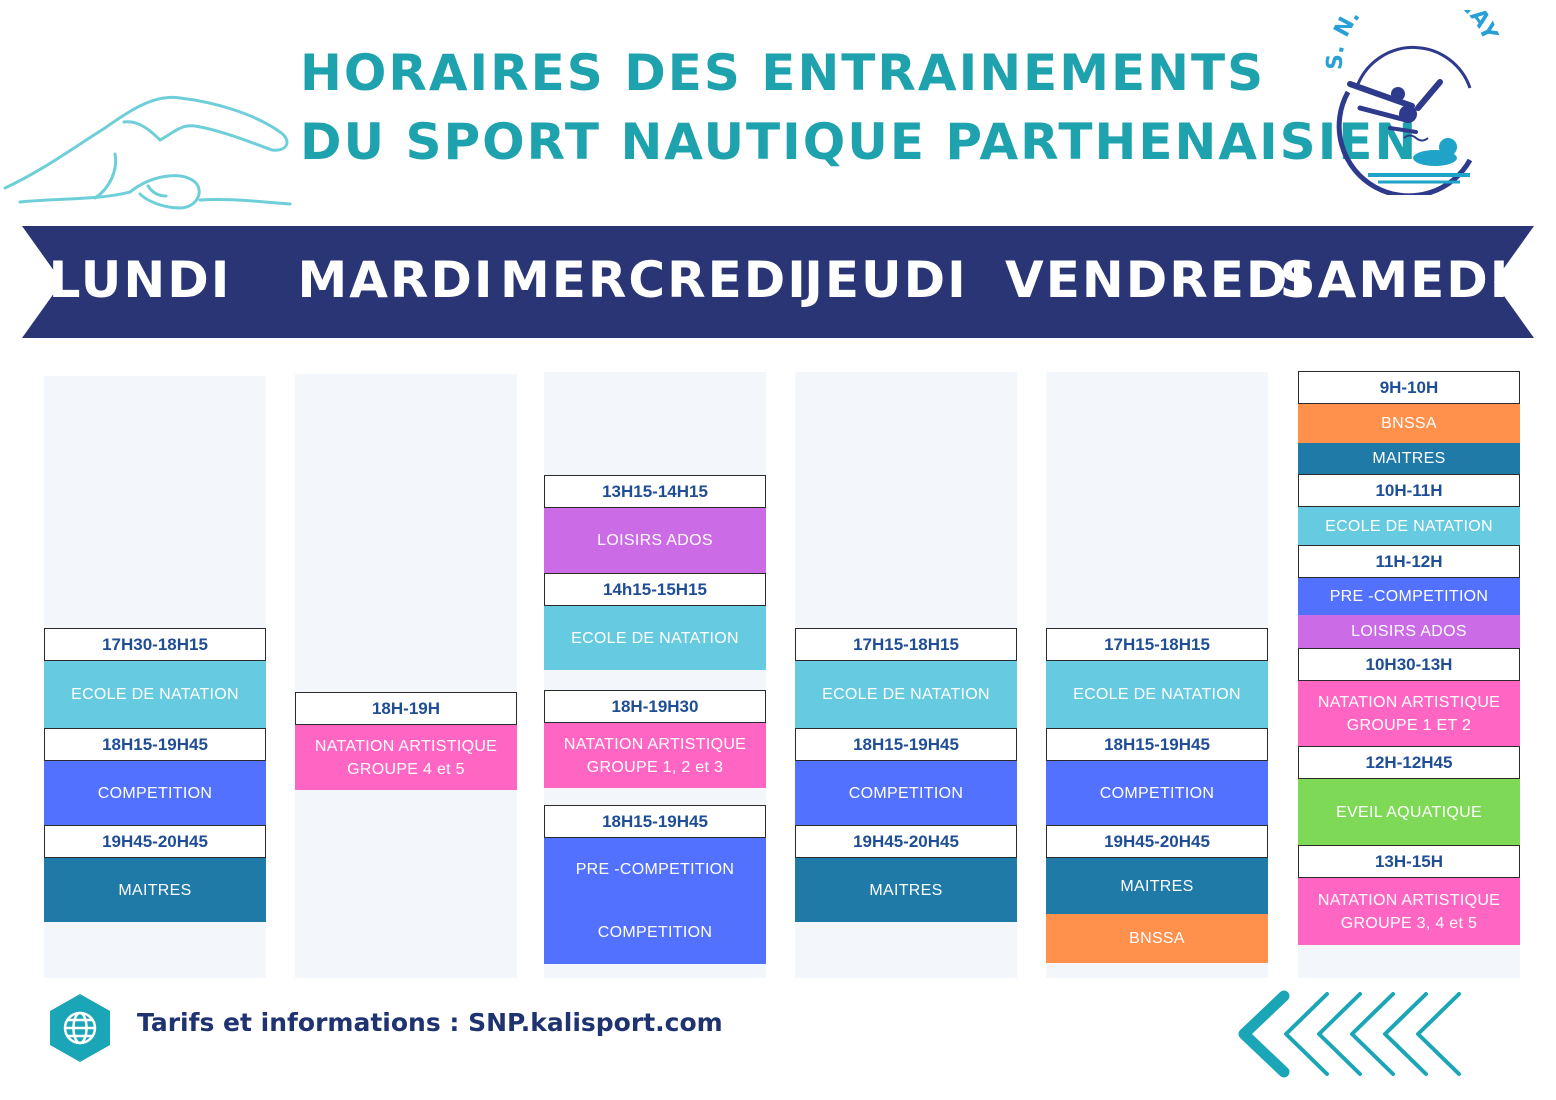 Image resolution: width=1556 pixels, height=1100 pixels. I want to click on day-header-vendredi: VENDREDI, so click(1157, 280).